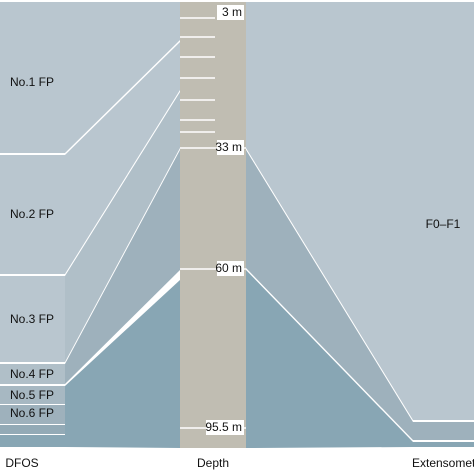  I want to click on block-label: F0–F1, so click(443, 224).